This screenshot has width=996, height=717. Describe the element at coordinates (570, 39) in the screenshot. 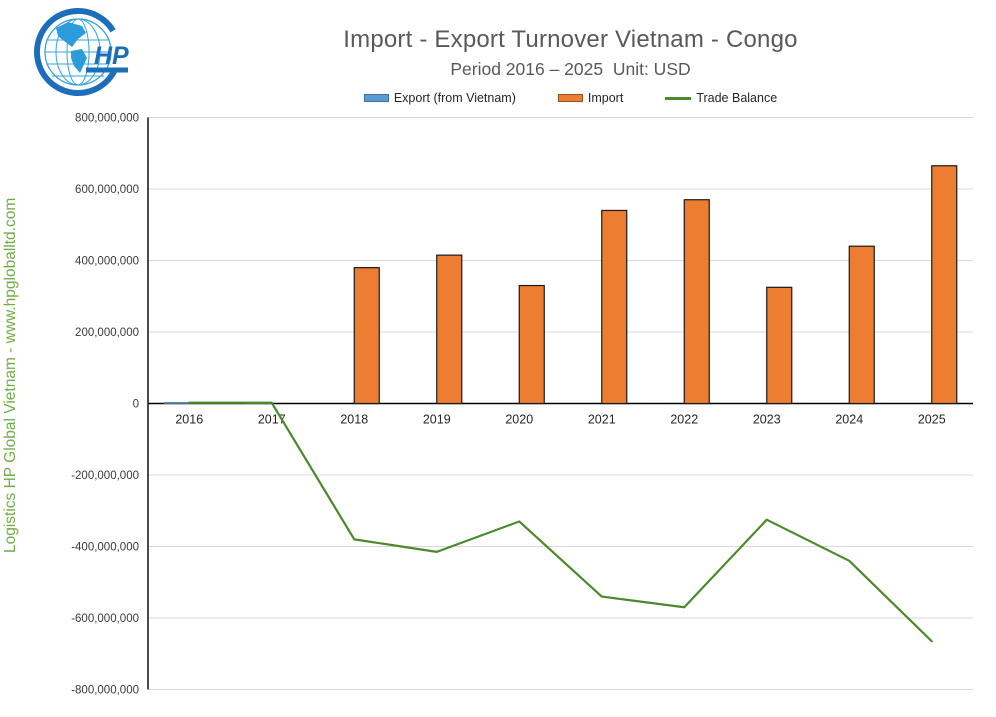

I see `chart-title: Import - Export Turnover Vietnam - Congo` at that location.